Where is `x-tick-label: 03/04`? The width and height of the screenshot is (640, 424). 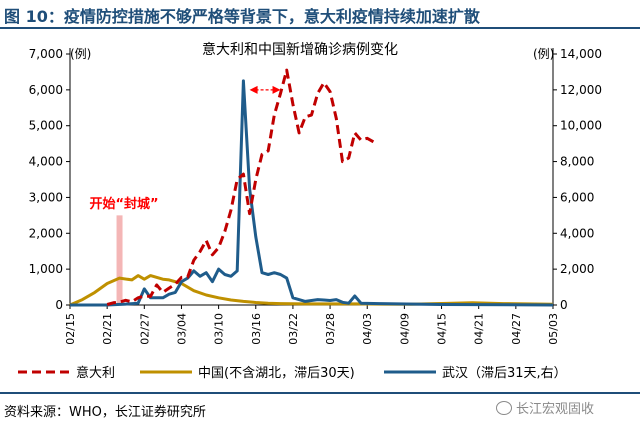
x-tick-label: 03/04 is located at coordinates (181, 329).